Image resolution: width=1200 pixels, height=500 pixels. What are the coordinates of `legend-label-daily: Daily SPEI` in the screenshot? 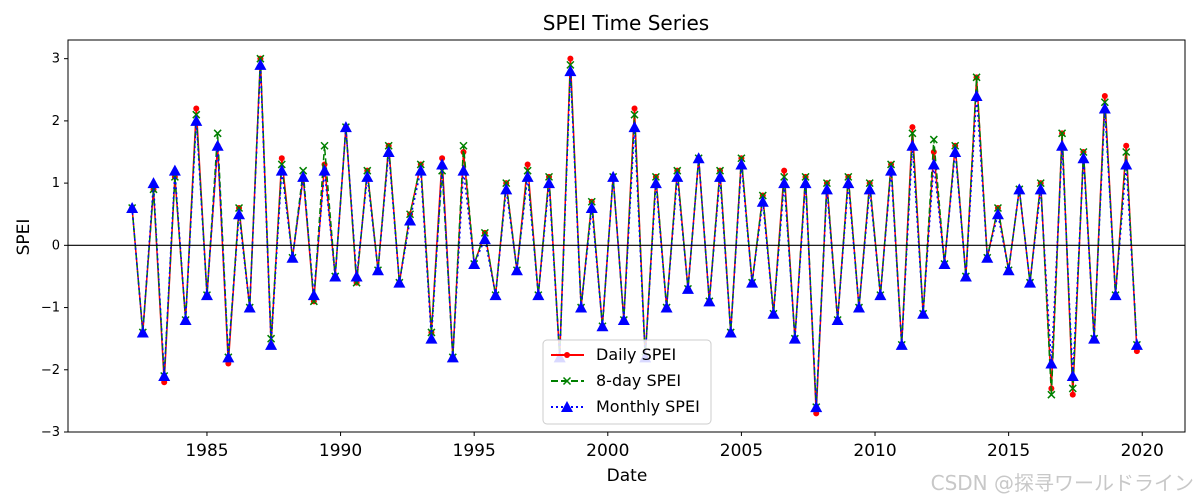 It's located at (636, 354).